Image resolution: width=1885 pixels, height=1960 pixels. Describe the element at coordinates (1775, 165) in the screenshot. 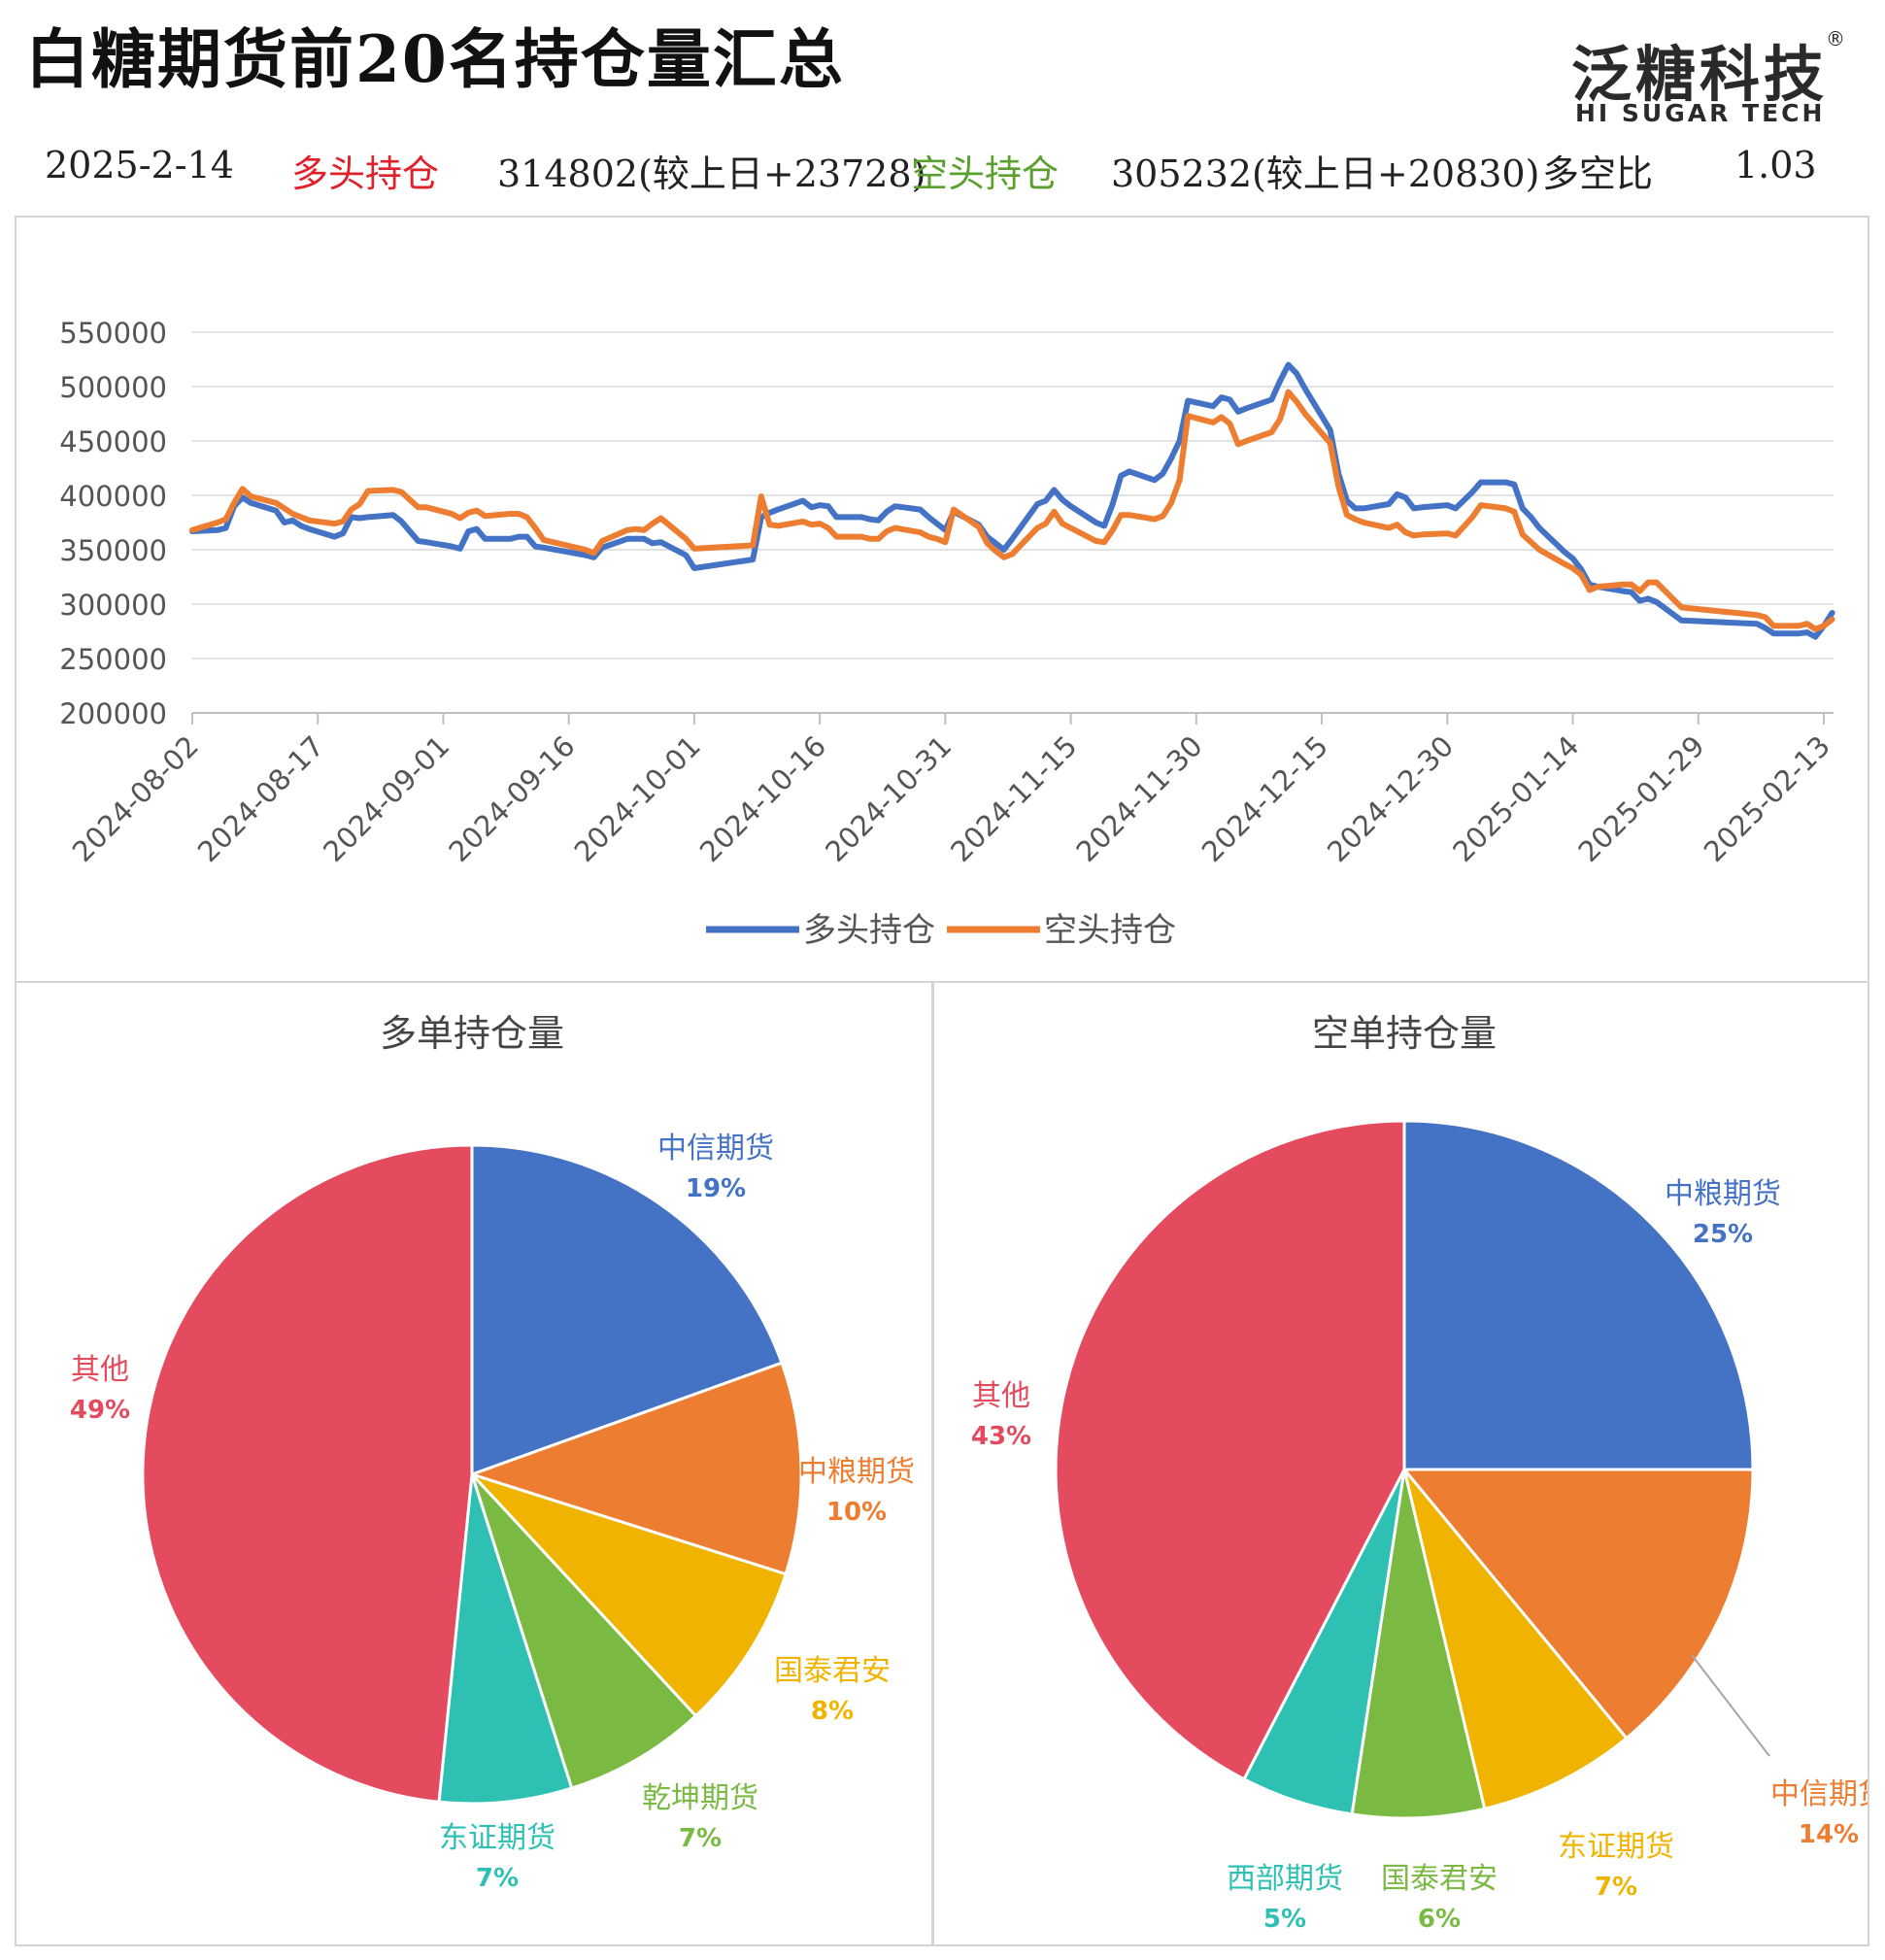

I see `long-short-ratio-value: 1.03` at that location.